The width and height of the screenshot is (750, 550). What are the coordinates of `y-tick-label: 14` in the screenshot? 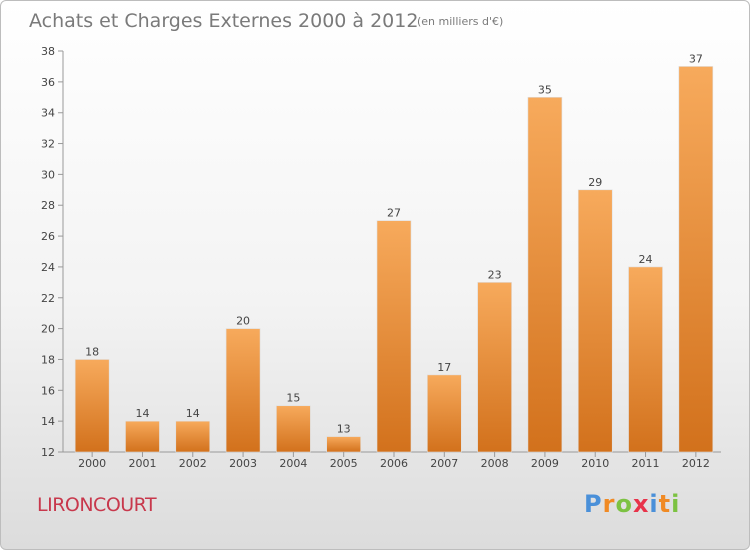 It's located at (48, 421).